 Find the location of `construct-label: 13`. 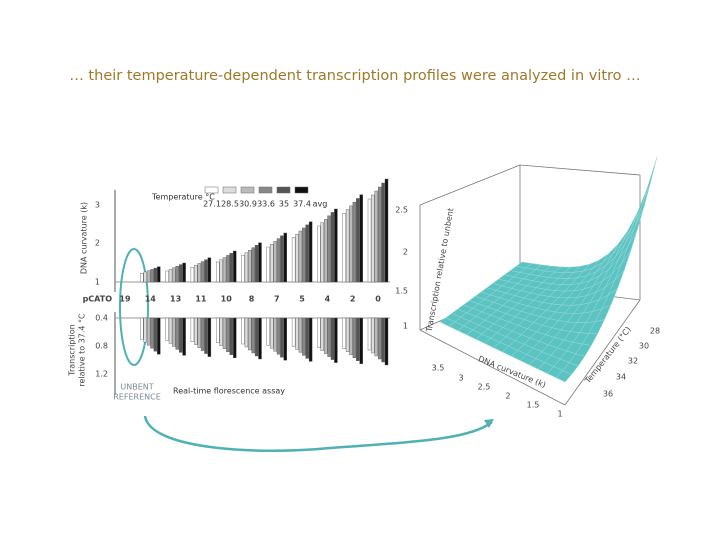

construct-label: 13 is located at coordinates (175, 299).